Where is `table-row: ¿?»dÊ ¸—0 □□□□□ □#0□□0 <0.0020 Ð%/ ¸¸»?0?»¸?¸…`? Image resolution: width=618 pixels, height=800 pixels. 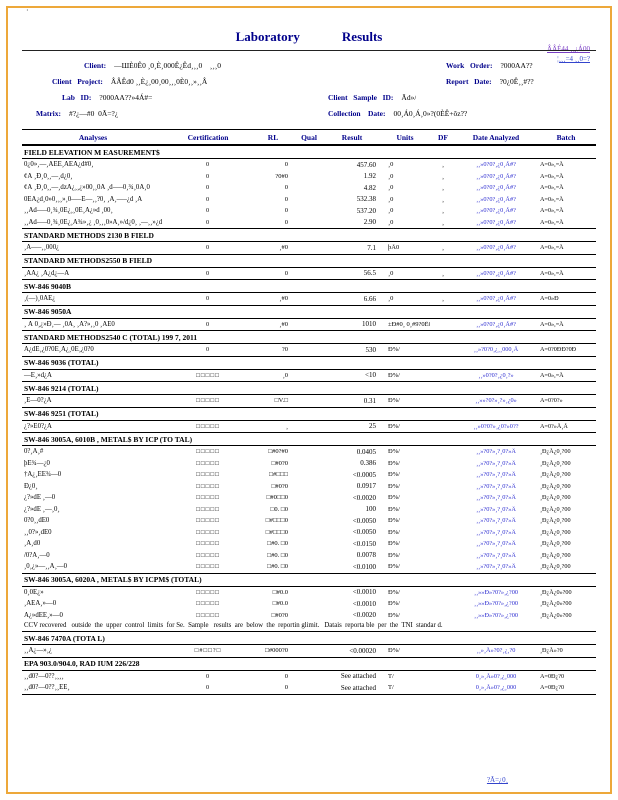 table-row: ¿?»dÊ ¸—0 □□□□□ □#0□□0 <0.0020 Ð%/ ¸¸»?0?»¸?¸… is located at coordinates (309, 498).